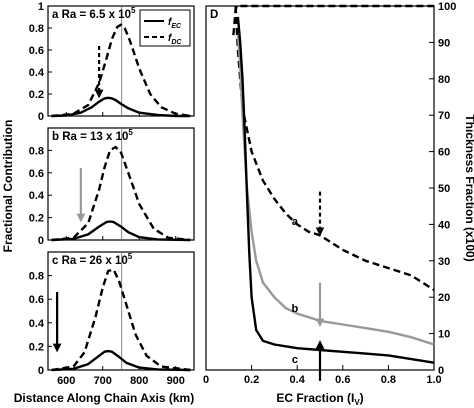 The height and width of the screenshot is (408, 474). Describe the element at coordinates (139, 381) in the screenshot. I see `x-tick-label-c-2: 800` at that location.